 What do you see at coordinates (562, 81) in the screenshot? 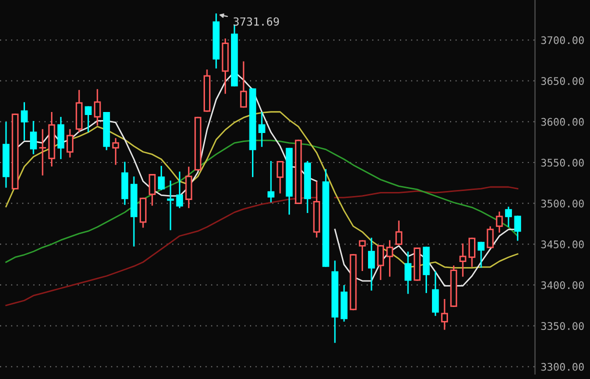
I see `y-tick-label: 3650.00` at bounding box center [562, 81].